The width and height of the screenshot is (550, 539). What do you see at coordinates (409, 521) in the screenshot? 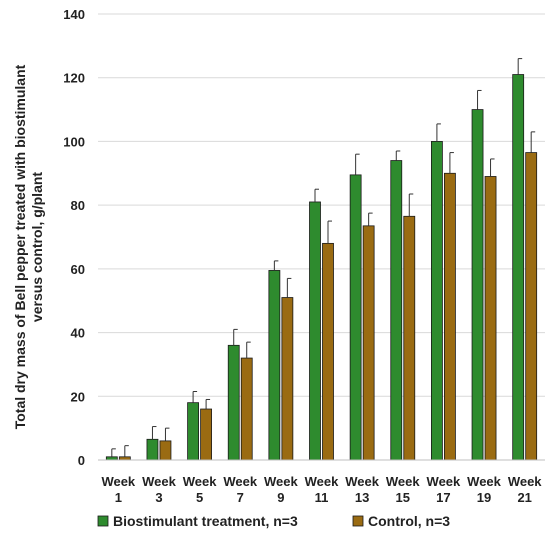
I see `legend-label: Control, n=3` at bounding box center [409, 521].